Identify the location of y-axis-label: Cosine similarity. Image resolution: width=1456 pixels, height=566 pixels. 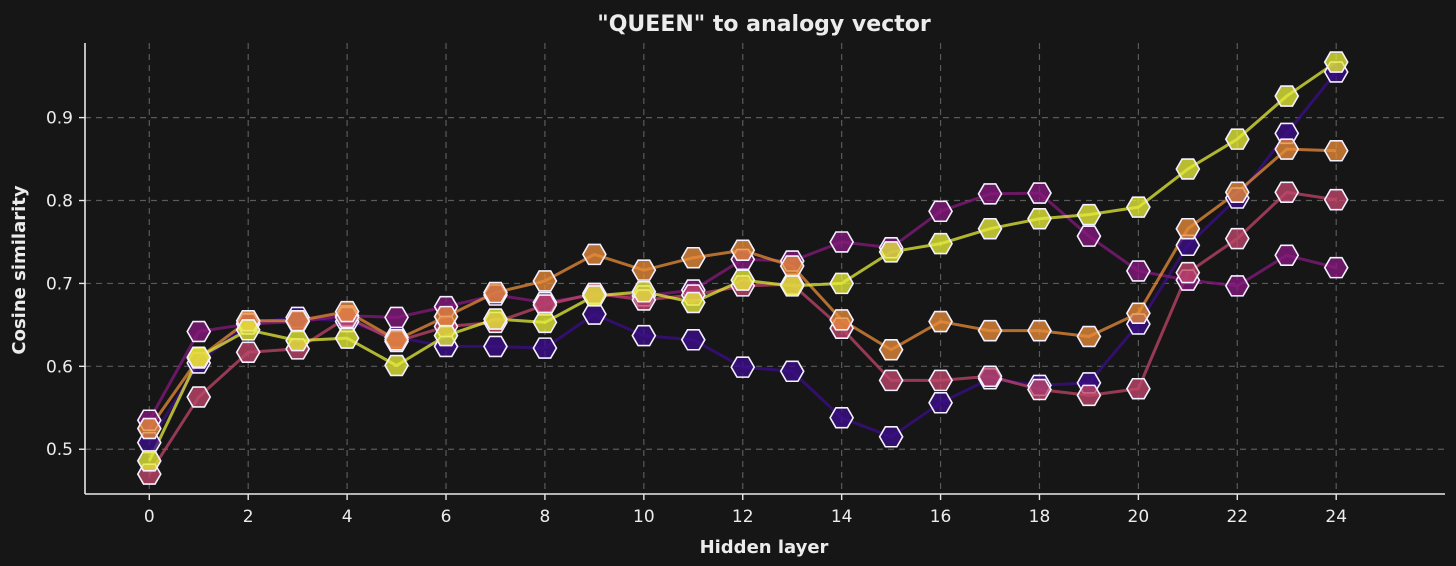
(19, 270).